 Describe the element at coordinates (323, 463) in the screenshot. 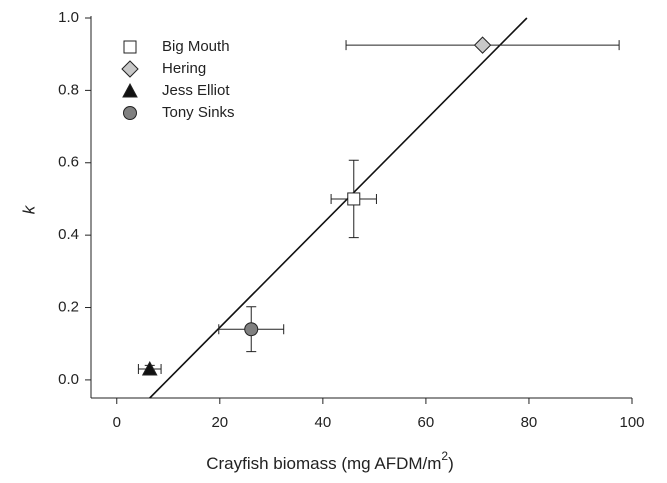

I see `x-label-text: Crayfish biomass (mg AFDM/m` at that location.